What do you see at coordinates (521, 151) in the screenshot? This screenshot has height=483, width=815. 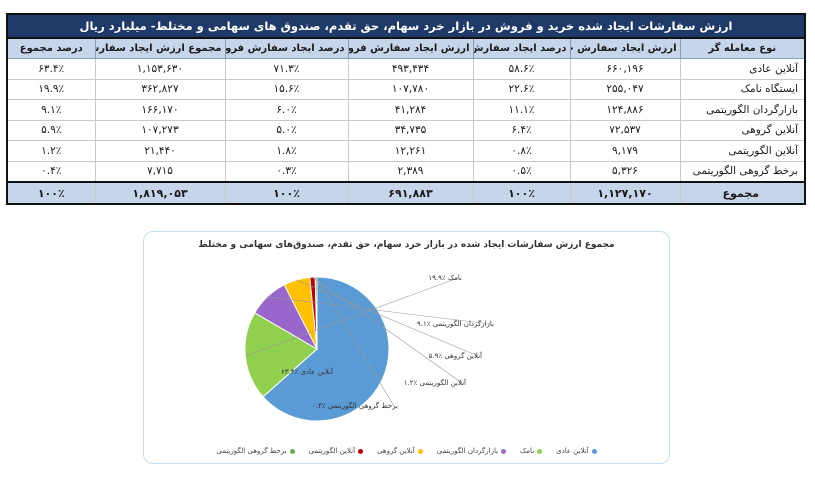 I see `cell-buy-percent: ۰.۸٪` at bounding box center [521, 151].